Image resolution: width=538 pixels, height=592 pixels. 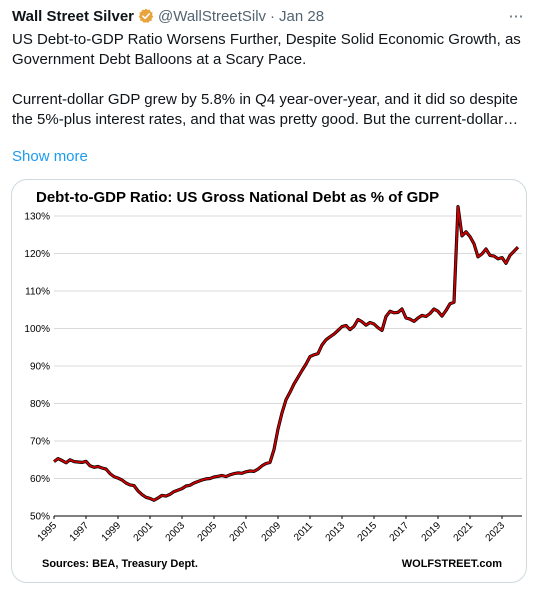 What do you see at coordinates (432, 532) in the screenshot?
I see `x-tick-label: 2019` at bounding box center [432, 532].